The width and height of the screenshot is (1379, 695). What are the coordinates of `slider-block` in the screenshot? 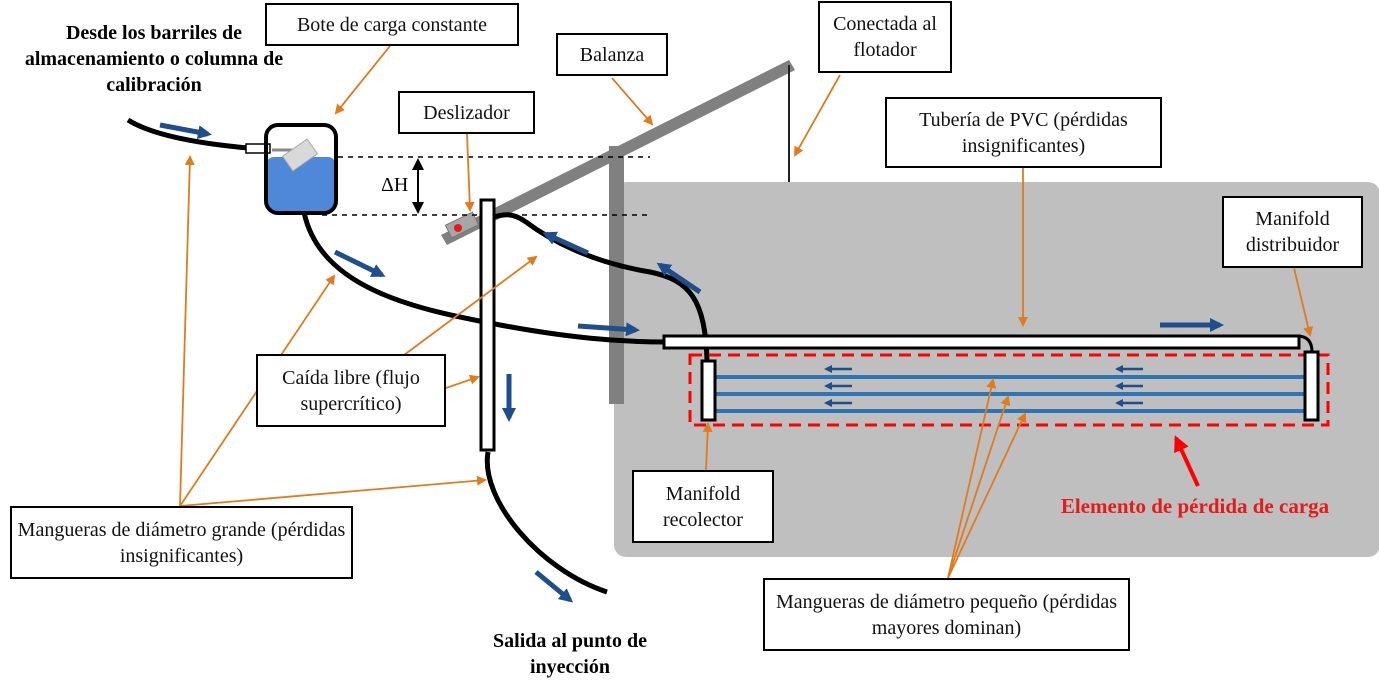 It's located at (462, 225).